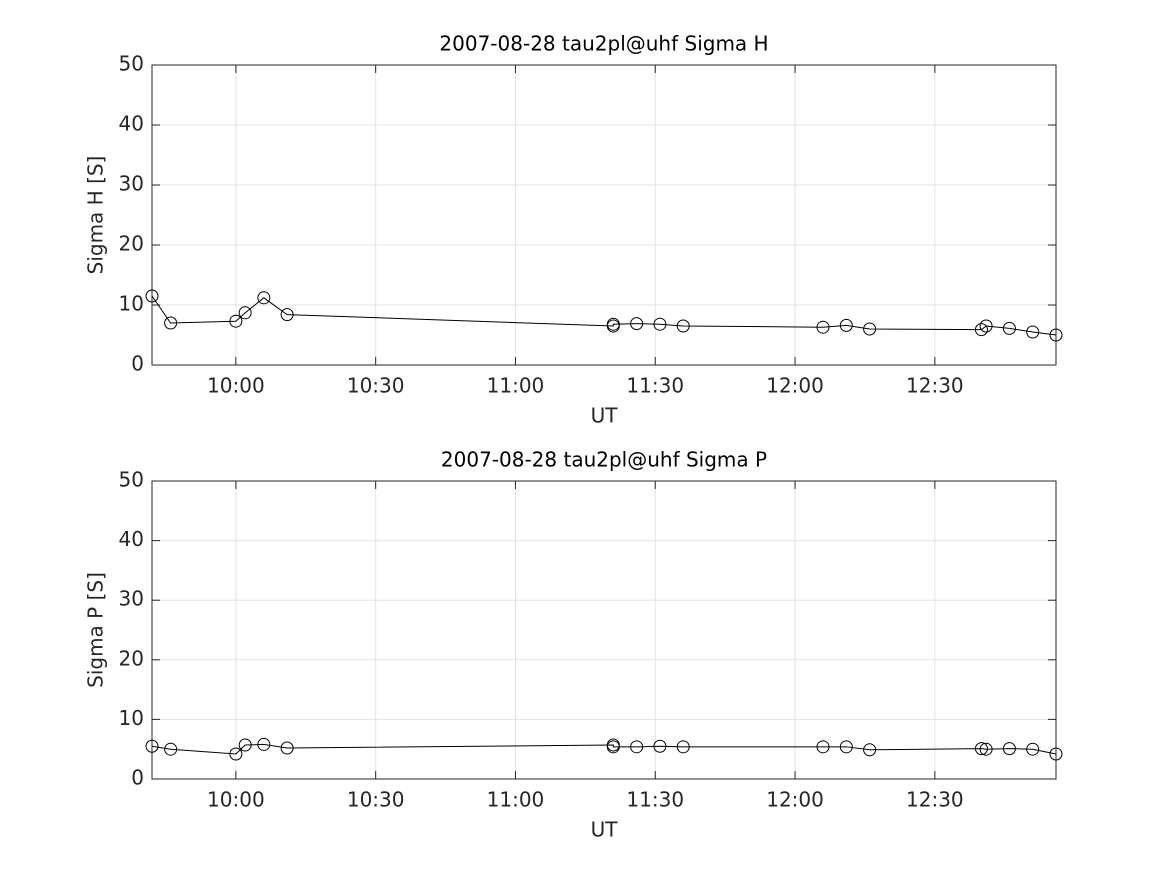 The image size is (1167, 875). I want to click on series-line, so click(604, 749).